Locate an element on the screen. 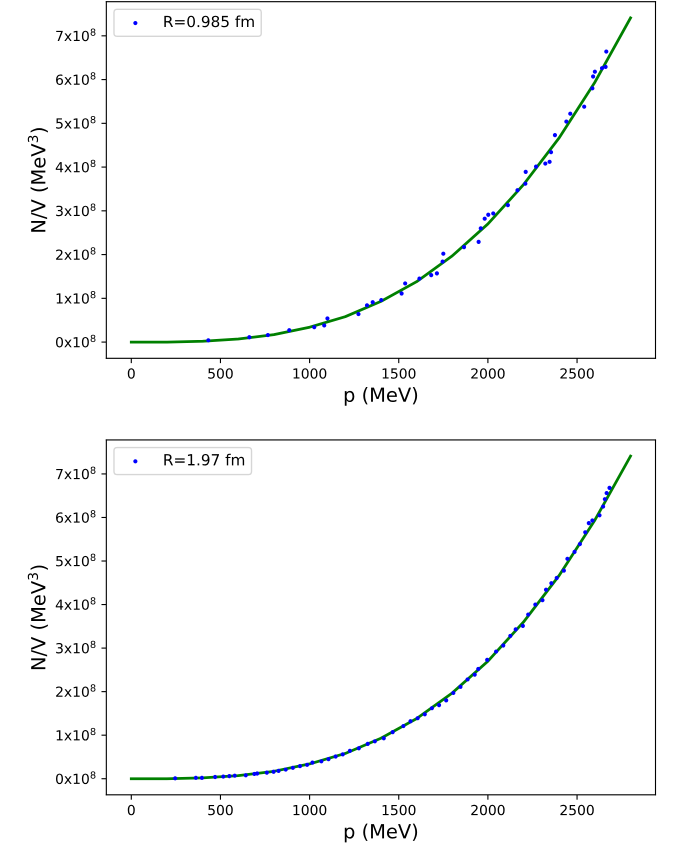  legend-label: R=0.985 fm is located at coordinates (209, 21).